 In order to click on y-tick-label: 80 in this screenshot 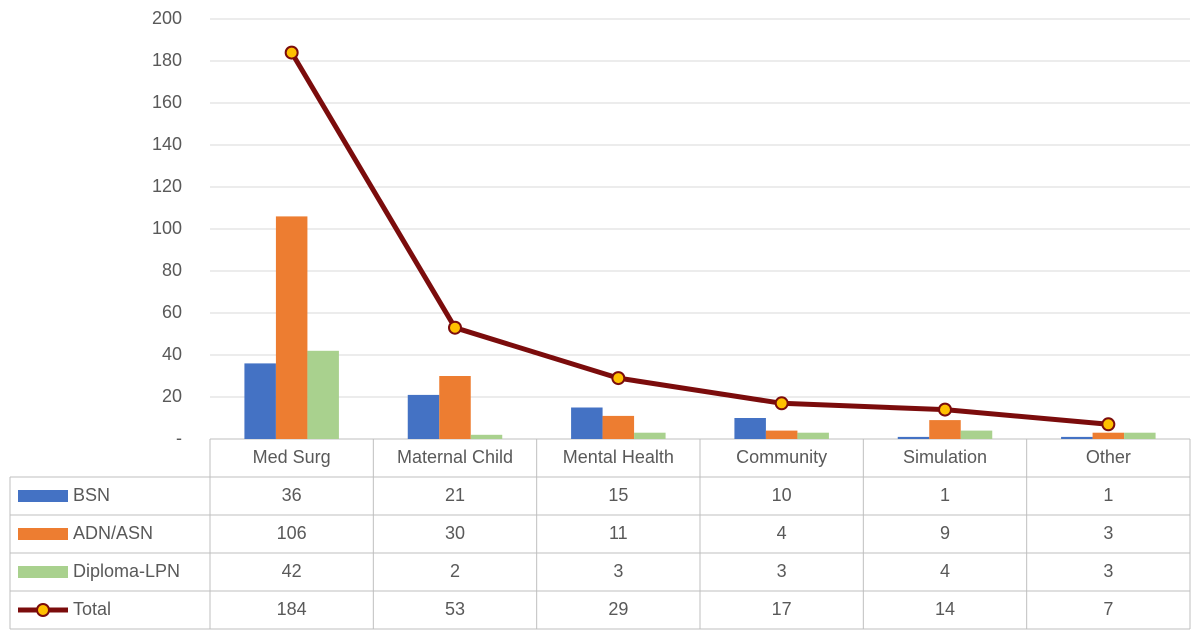, I will do `click(172, 270)`.